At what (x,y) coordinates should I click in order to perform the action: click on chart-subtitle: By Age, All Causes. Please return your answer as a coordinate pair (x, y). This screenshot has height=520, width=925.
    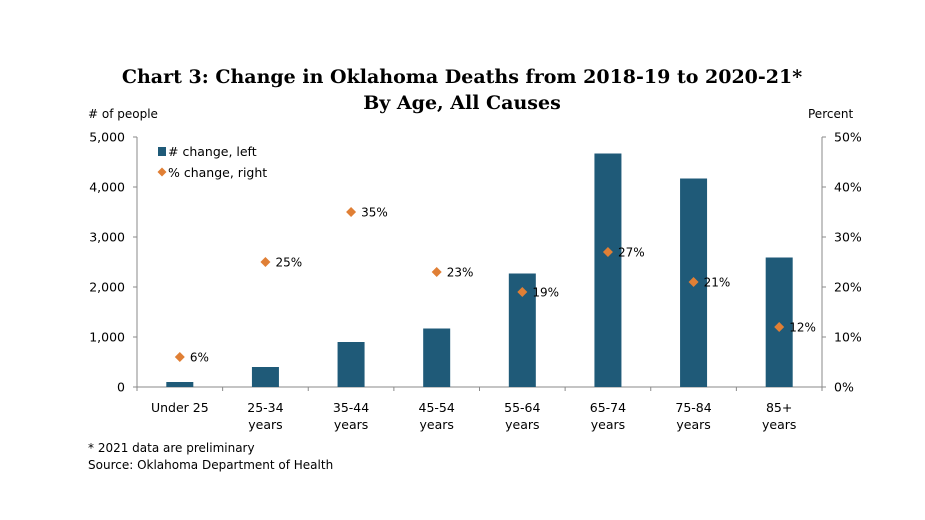
    Looking at the image, I should click on (462, 103).